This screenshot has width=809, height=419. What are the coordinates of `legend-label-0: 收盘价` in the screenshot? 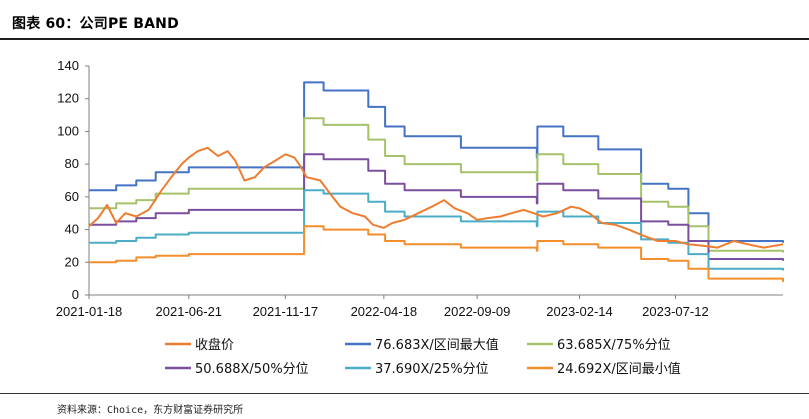 It's located at (214, 345).